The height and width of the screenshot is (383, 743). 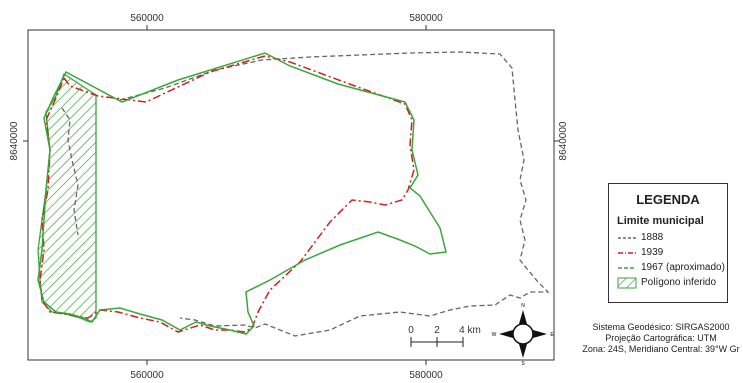 I want to click on credit-line: Sistema Geodésico: SIRGAS2000, so click(x=661, y=327).